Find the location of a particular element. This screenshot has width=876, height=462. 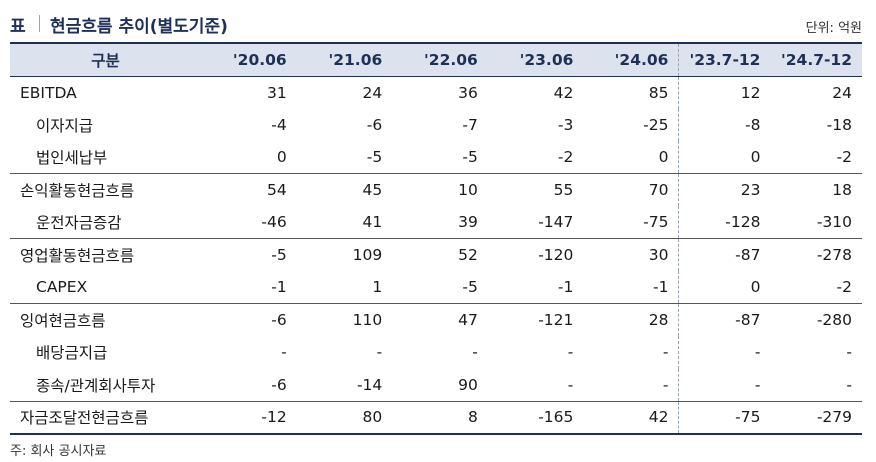

title-divider is located at coordinates (39, 23).